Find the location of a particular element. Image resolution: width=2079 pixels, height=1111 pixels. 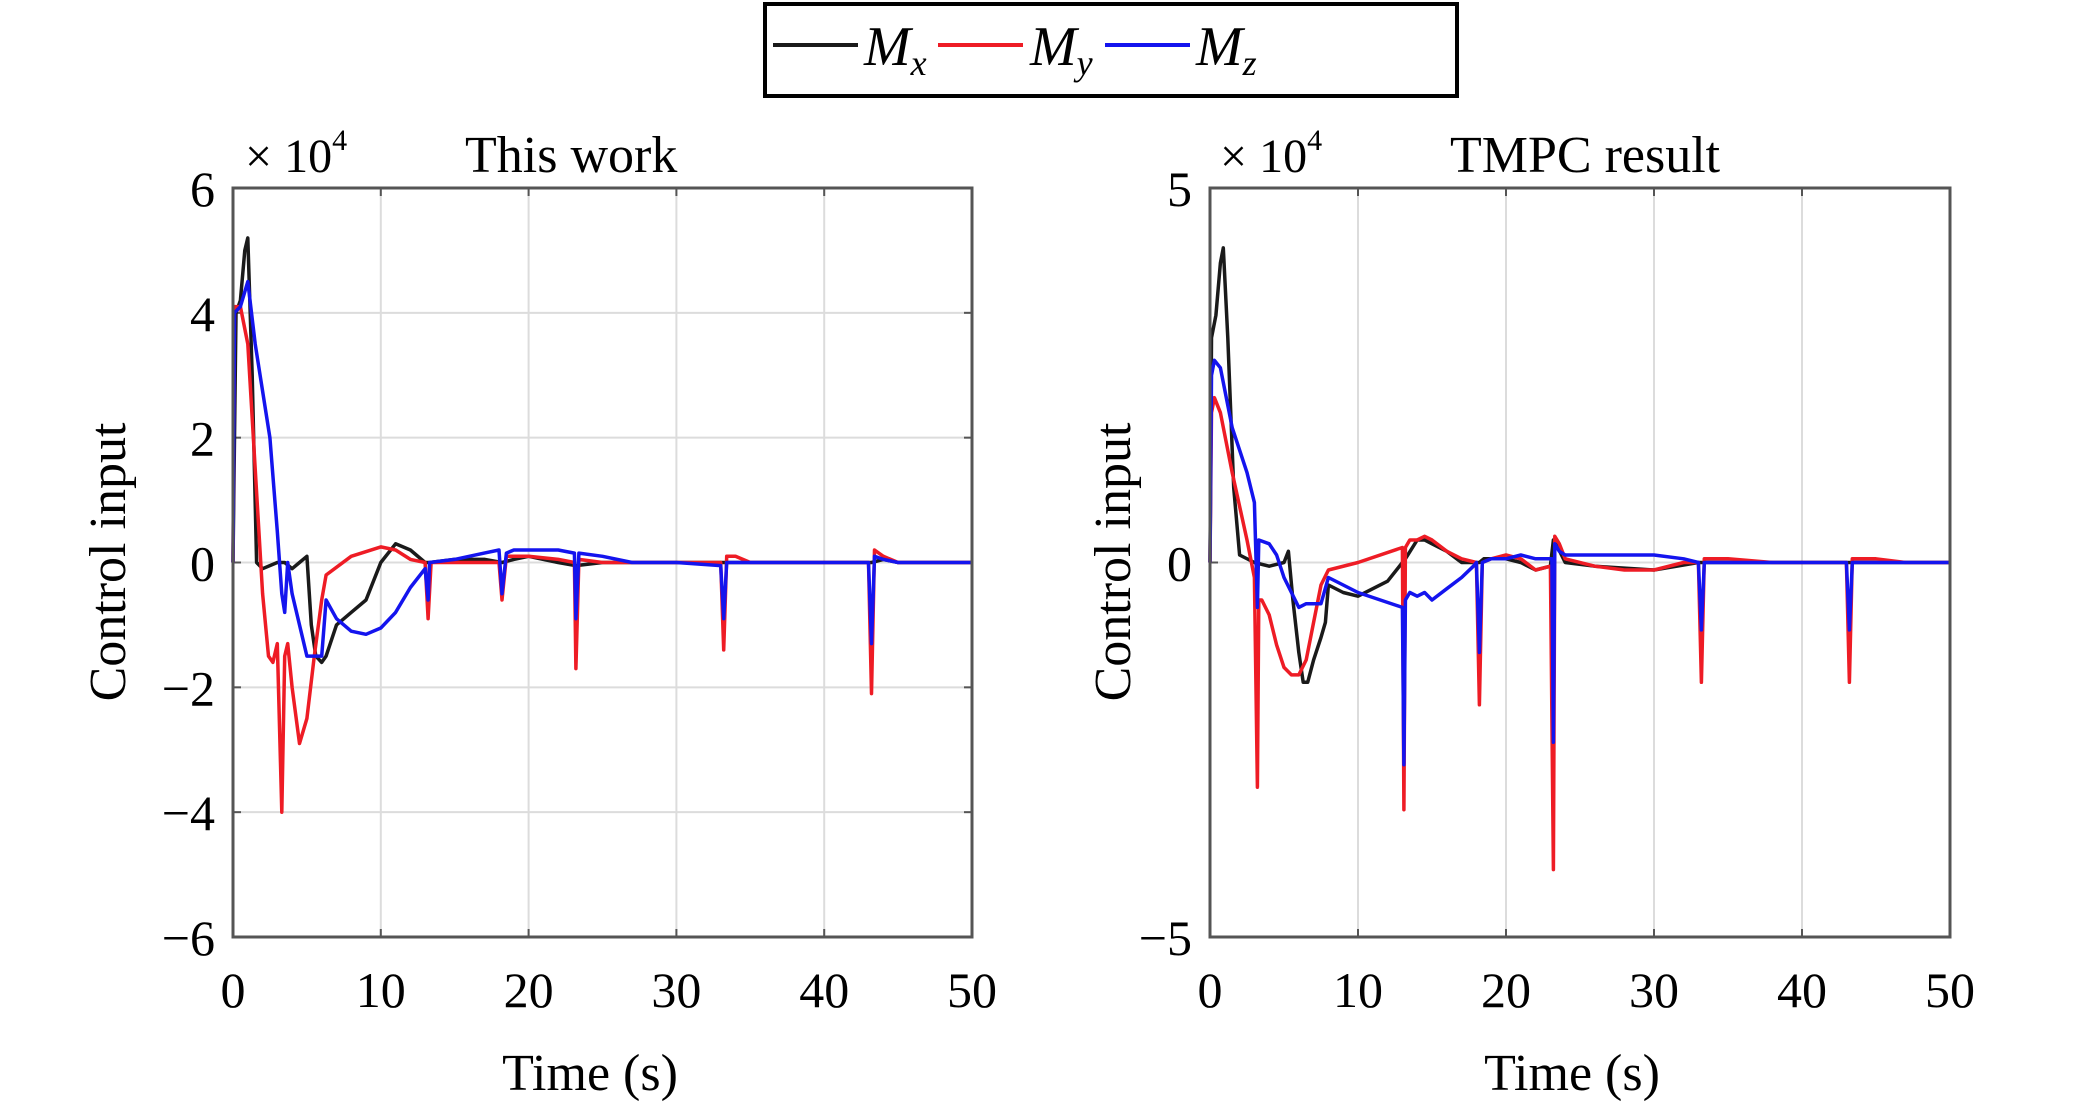

legend-entry-mz: Mz is located at coordinates (1181, 49).